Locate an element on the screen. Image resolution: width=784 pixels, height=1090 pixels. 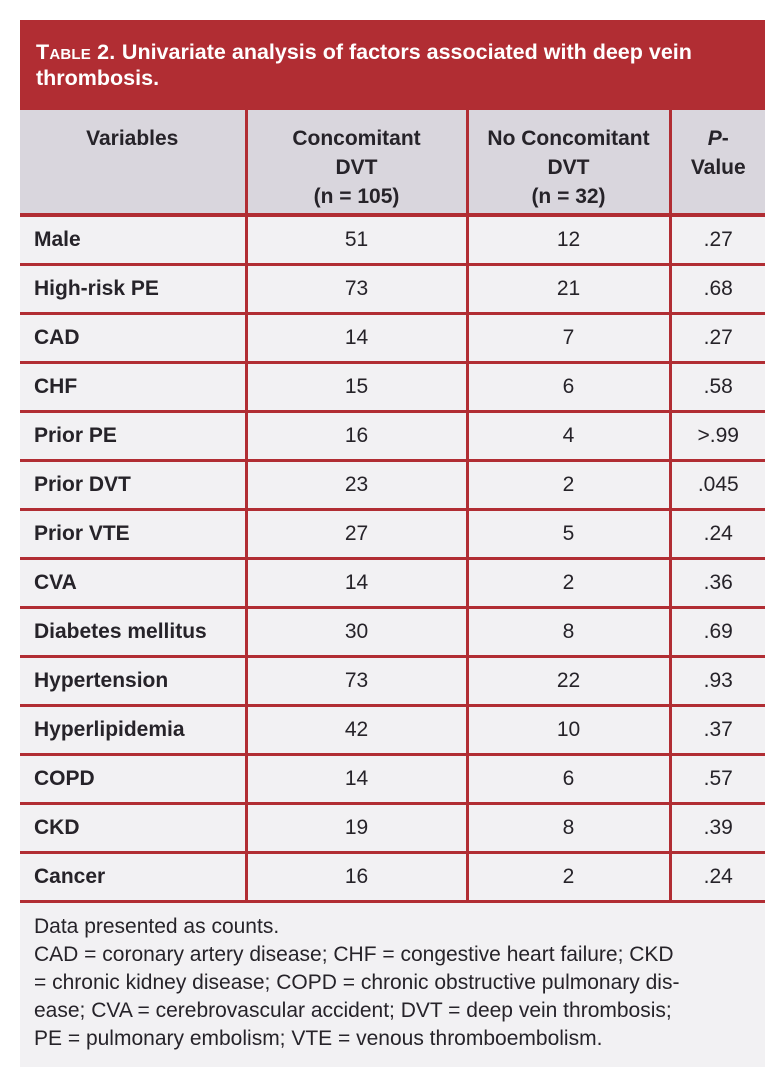
table-row: Diabetes mellitus 30 8 .69 is located at coordinates (392, 631).